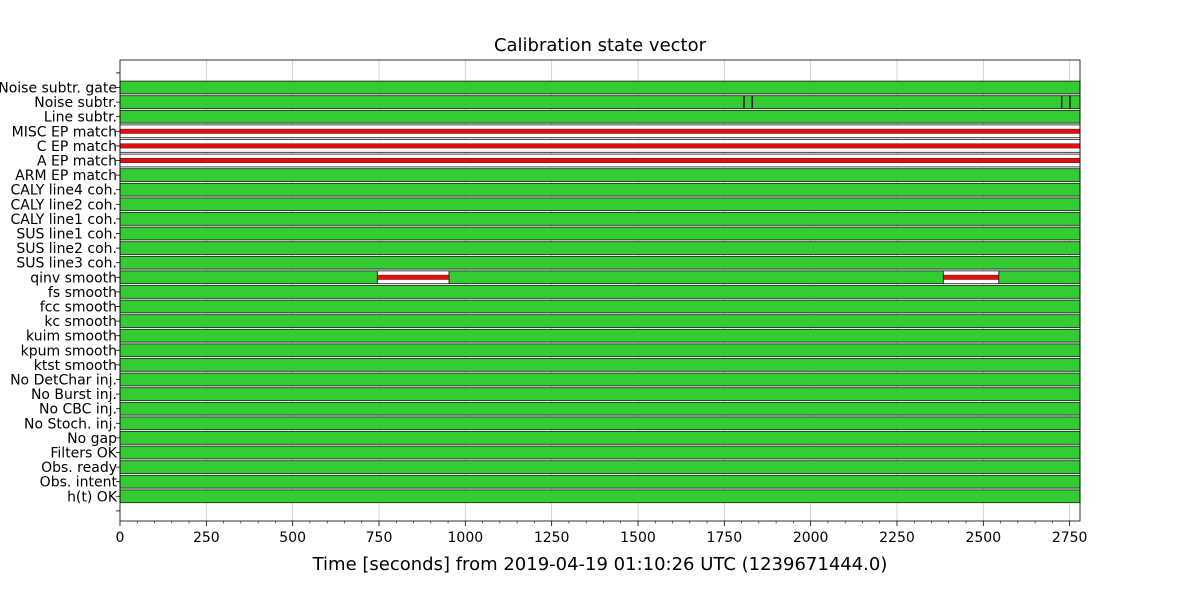 This screenshot has width=1200, height=600. What do you see at coordinates (897, 538) in the screenshot?
I see `x-tick-label-9: 2250` at bounding box center [897, 538].